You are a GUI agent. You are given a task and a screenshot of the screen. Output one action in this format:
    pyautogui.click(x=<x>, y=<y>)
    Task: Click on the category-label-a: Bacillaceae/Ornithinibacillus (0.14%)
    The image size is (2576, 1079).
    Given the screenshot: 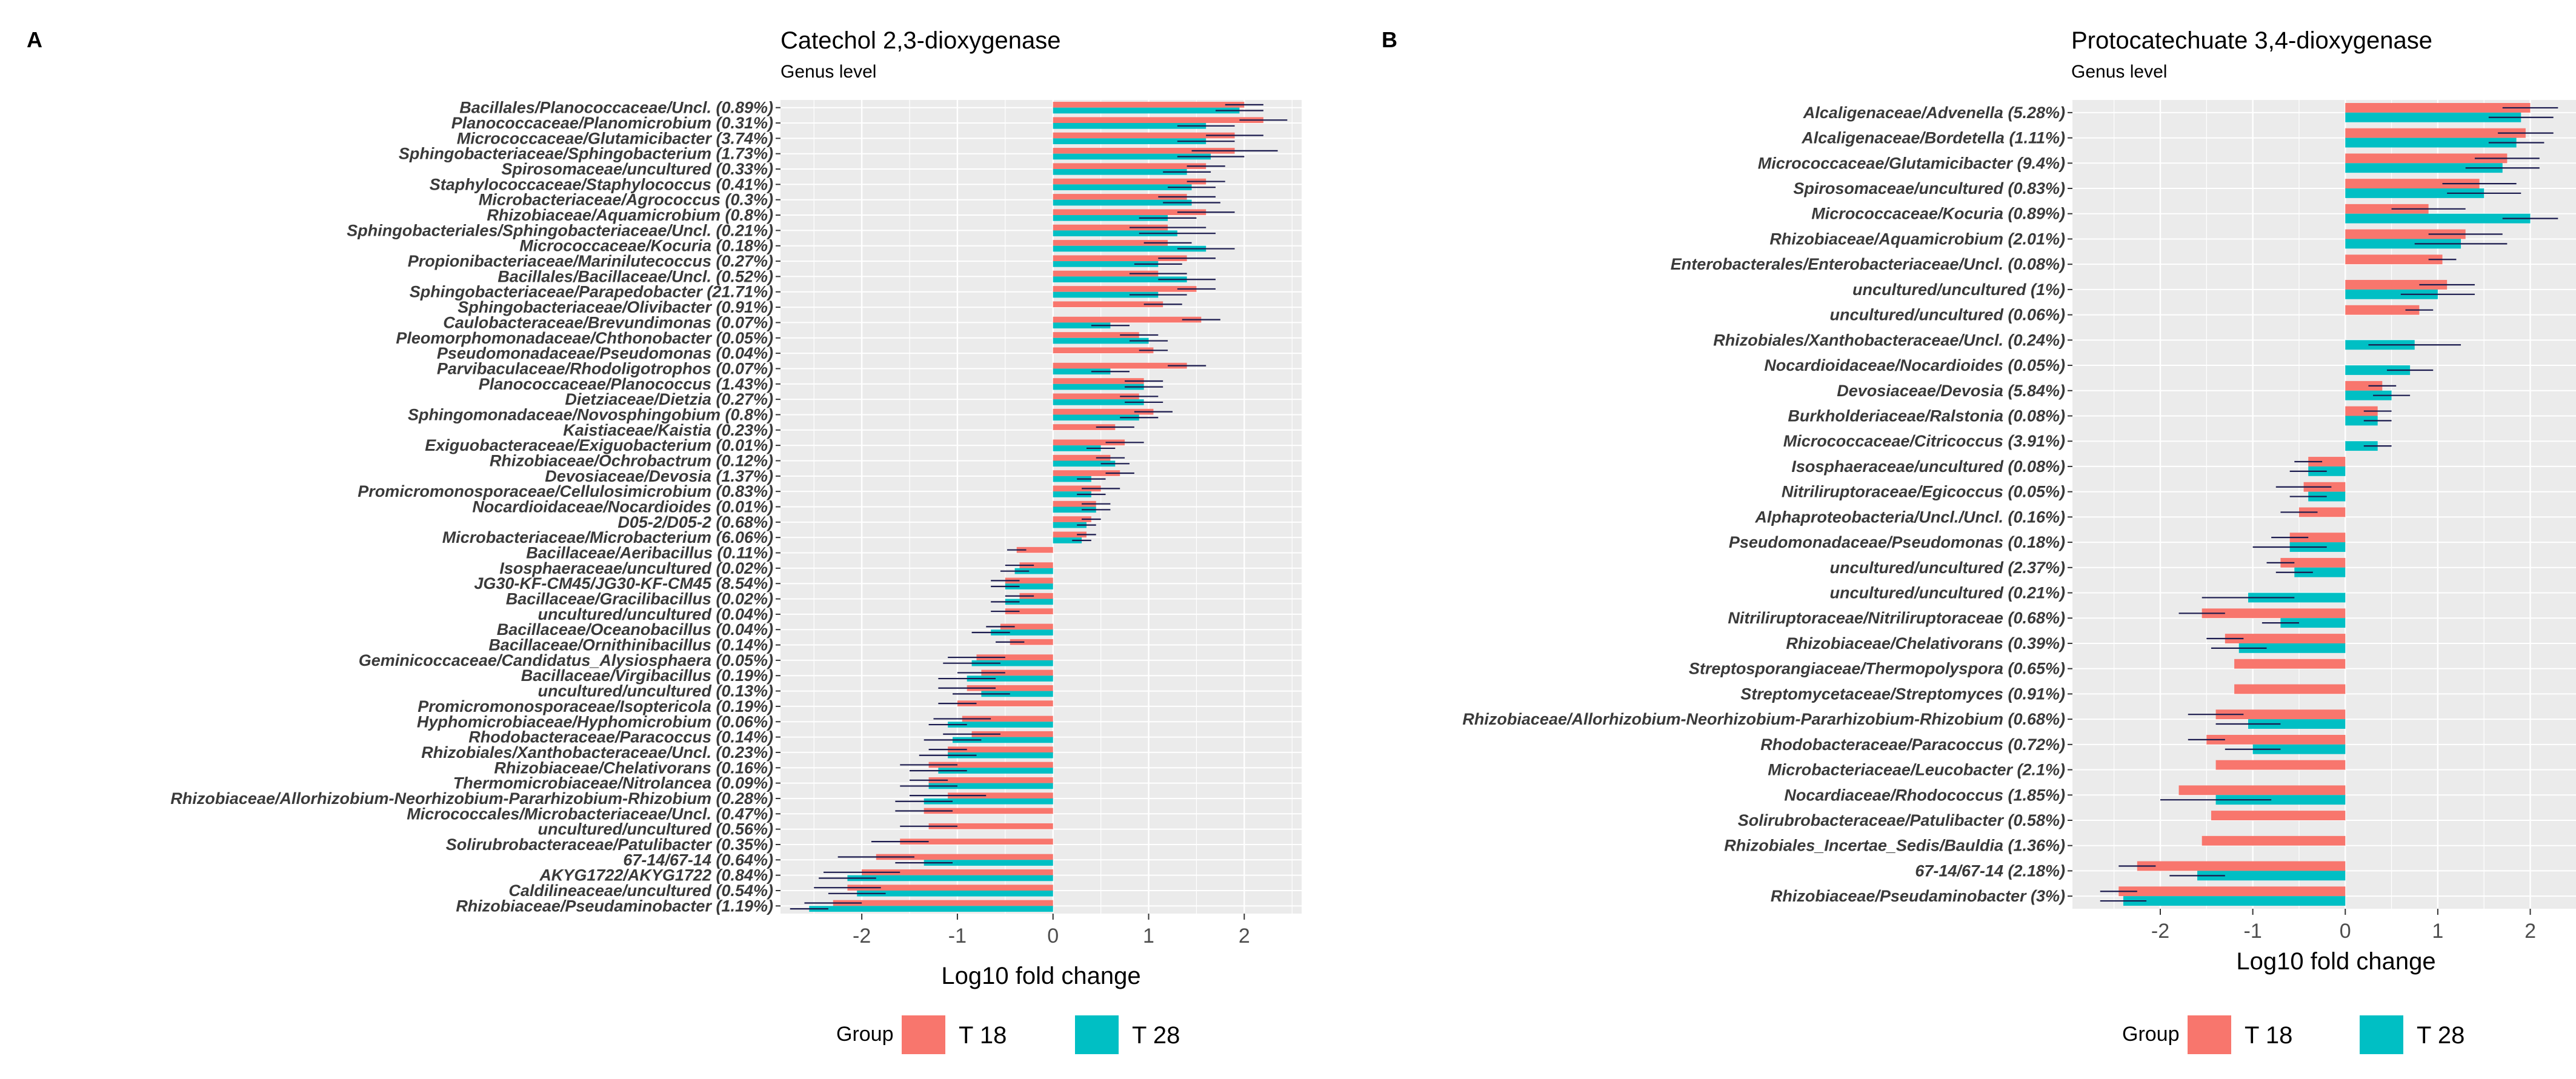 What is the action you would take?
    pyautogui.click(x=630, y=645)
    